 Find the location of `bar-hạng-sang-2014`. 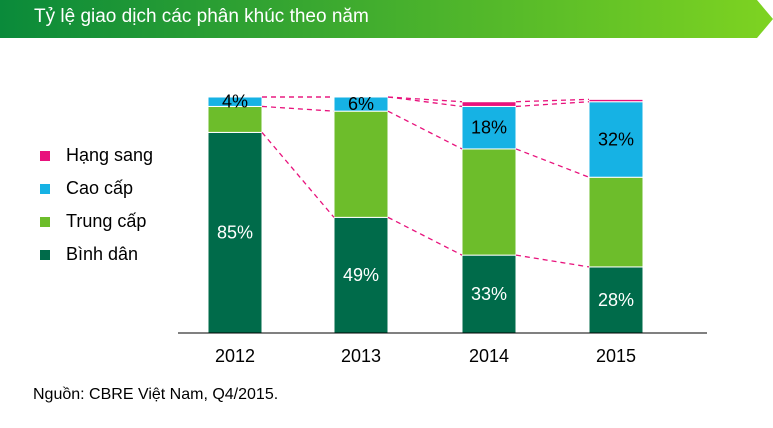

bar-hạng-sang-2014 is located at coordinates (489, 104).